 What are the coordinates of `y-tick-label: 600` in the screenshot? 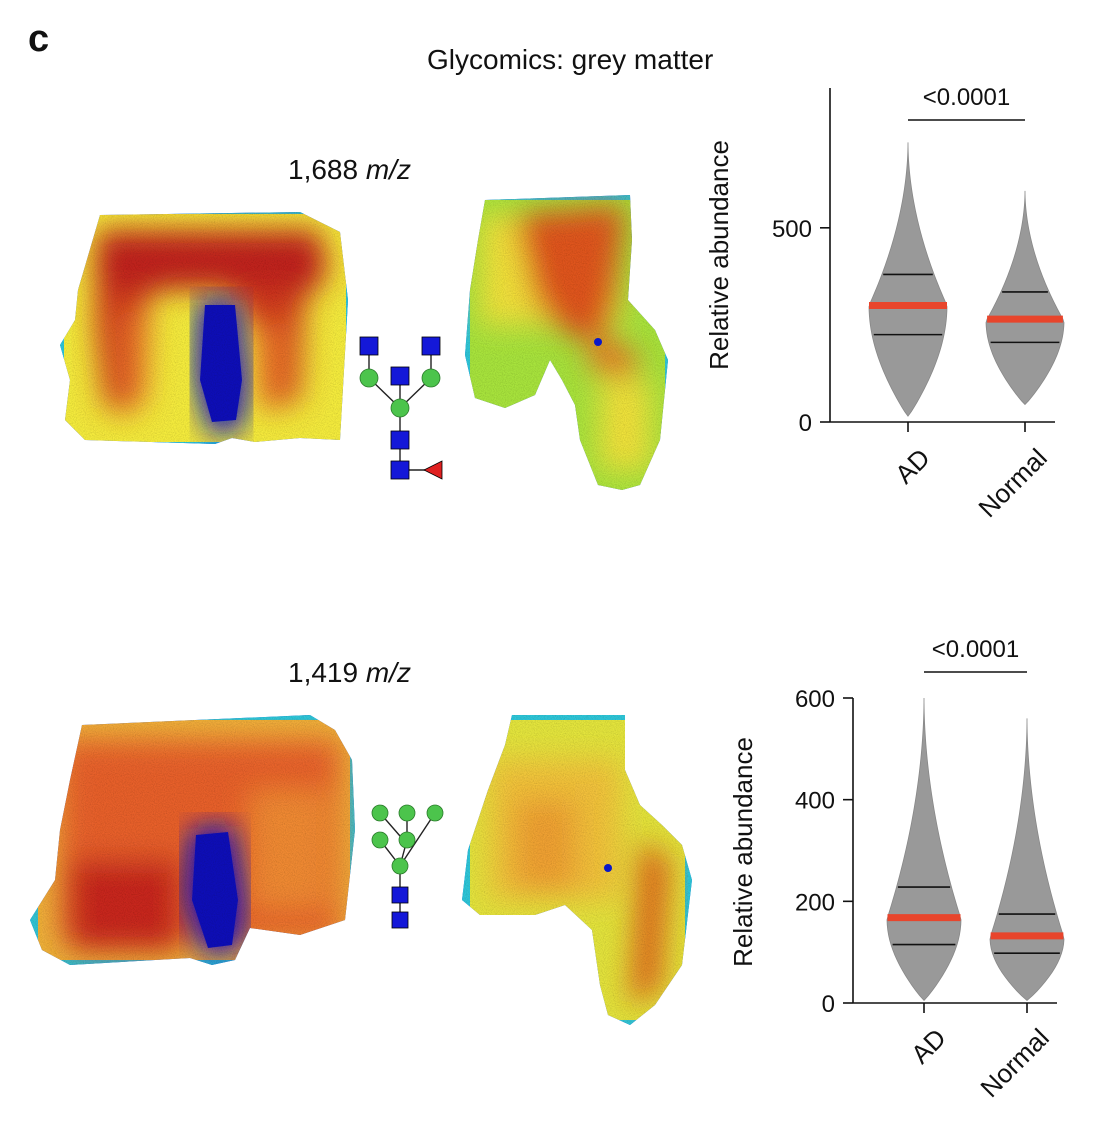 It's located at (815, 699).